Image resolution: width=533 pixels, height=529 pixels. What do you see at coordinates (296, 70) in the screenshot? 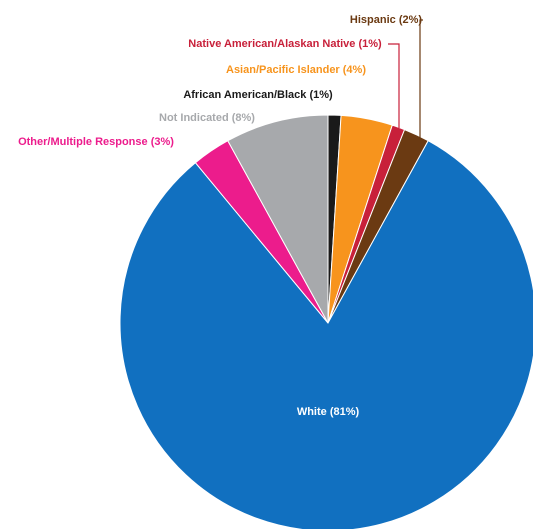
I see `slice-label: Asian/Pacific Islander (4%)` at bounding box center [296, 70].